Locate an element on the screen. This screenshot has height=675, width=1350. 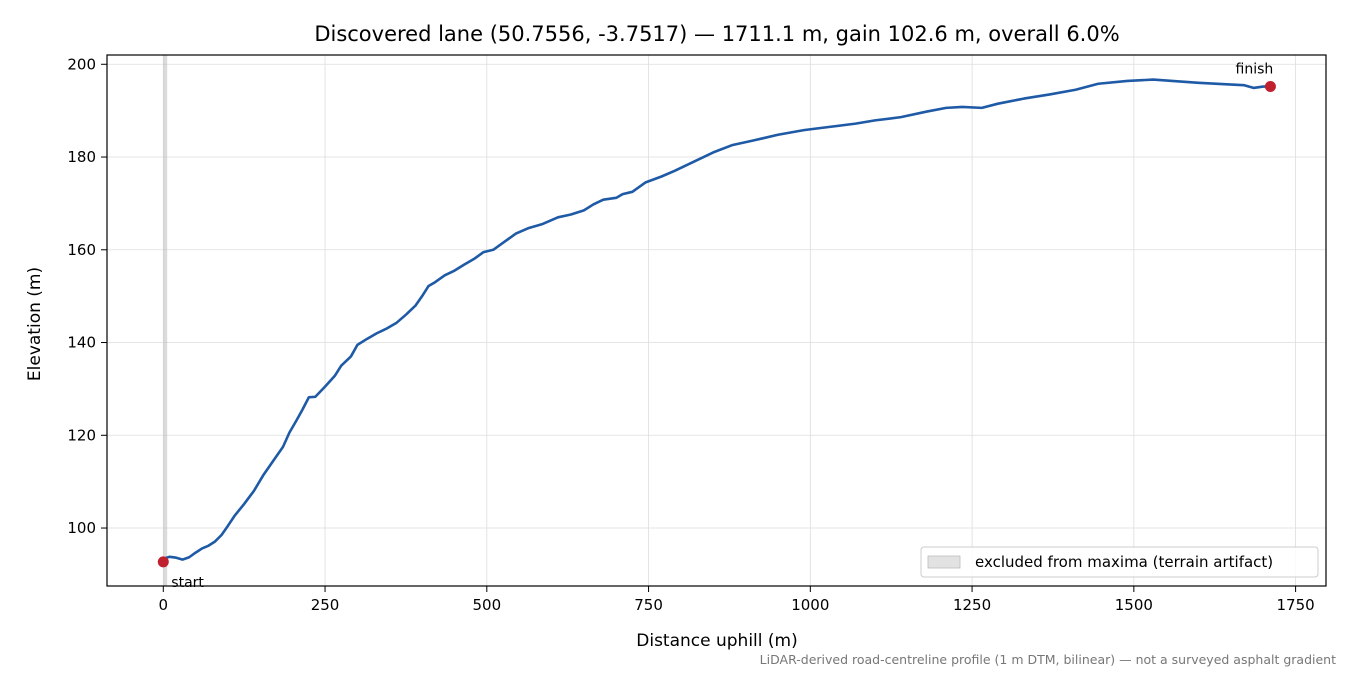
x-tick-label: 1000 is located at coordinates (810, 605).